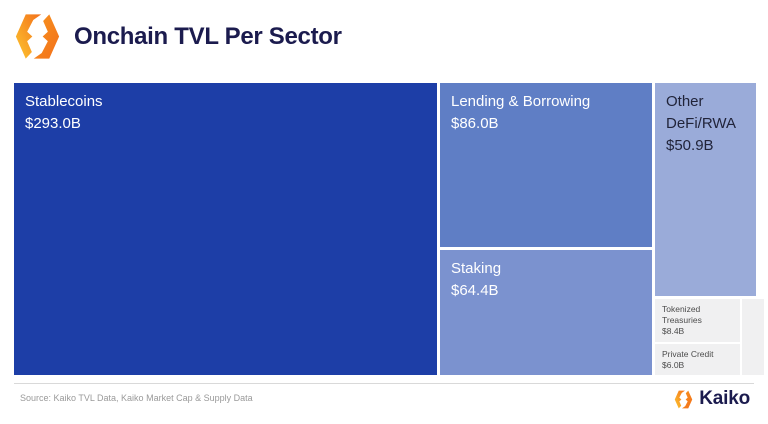 The image size is (768, 424). What do you see at coordinates (682, 314) in the screenshot?
I see `cell-label: Tokenized Treasuries` at bounding box center [682, 314].